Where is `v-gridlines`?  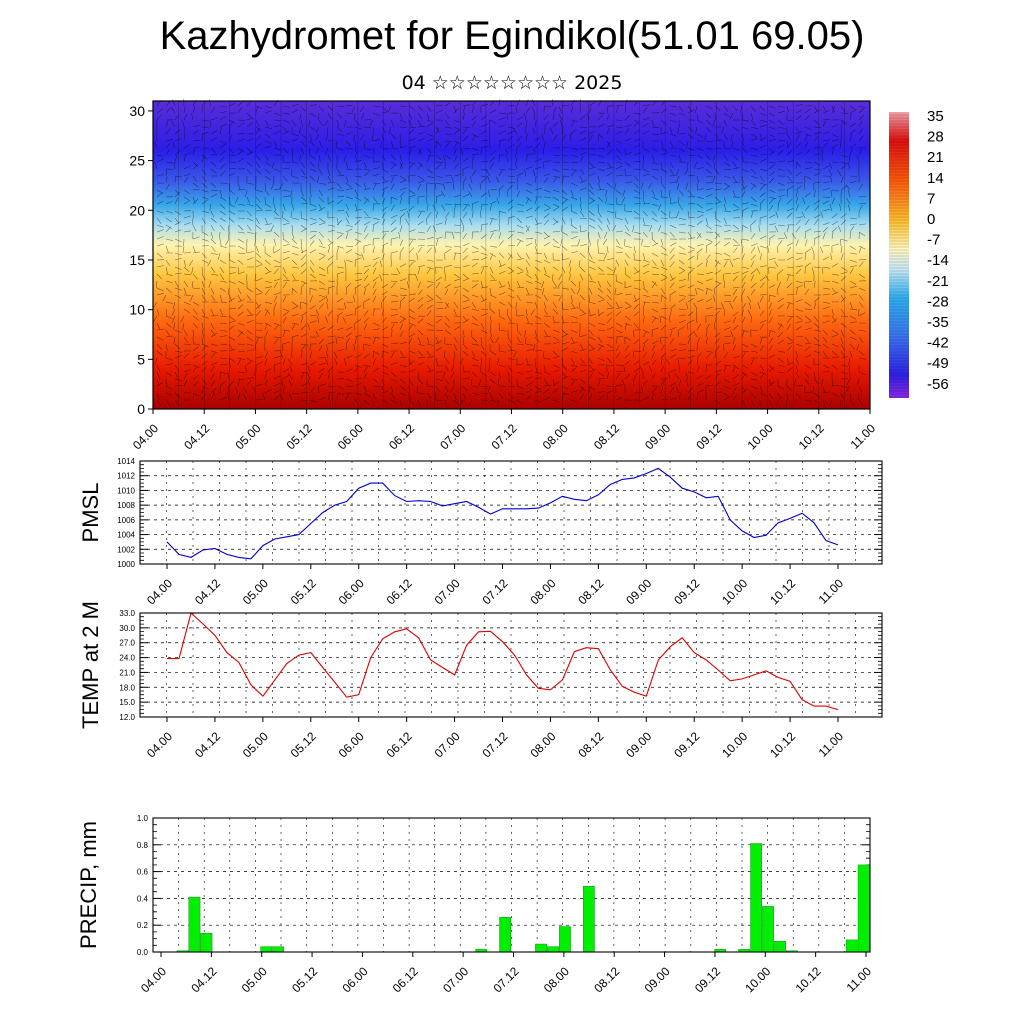
v-gridlines is located at coordinates (511, 512).